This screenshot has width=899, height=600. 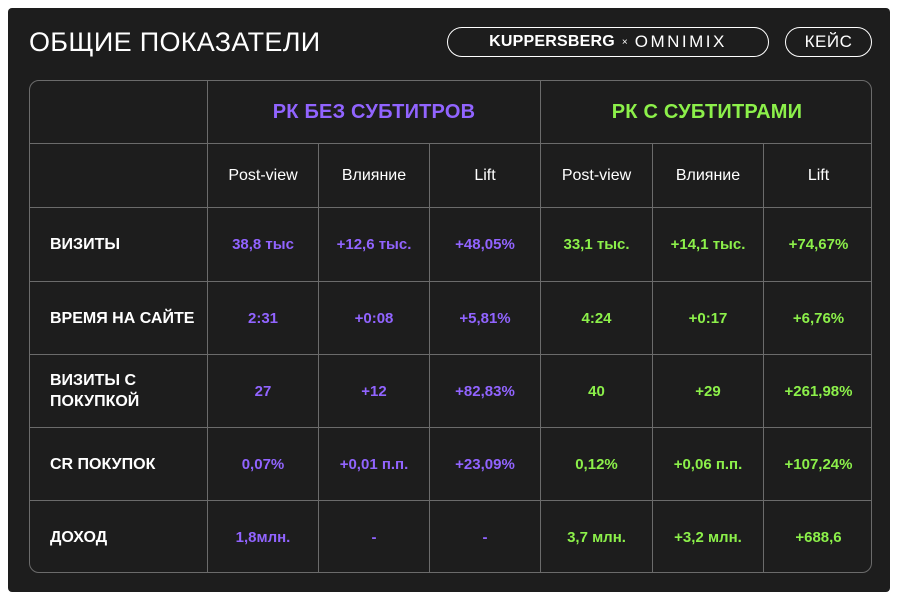 What do you see at coordinates (119, 318) in the screenshot?
I see `row-label-time-on-site: ВРЕМЯ НА САЙТЕ` at bounding box center [119, 318].